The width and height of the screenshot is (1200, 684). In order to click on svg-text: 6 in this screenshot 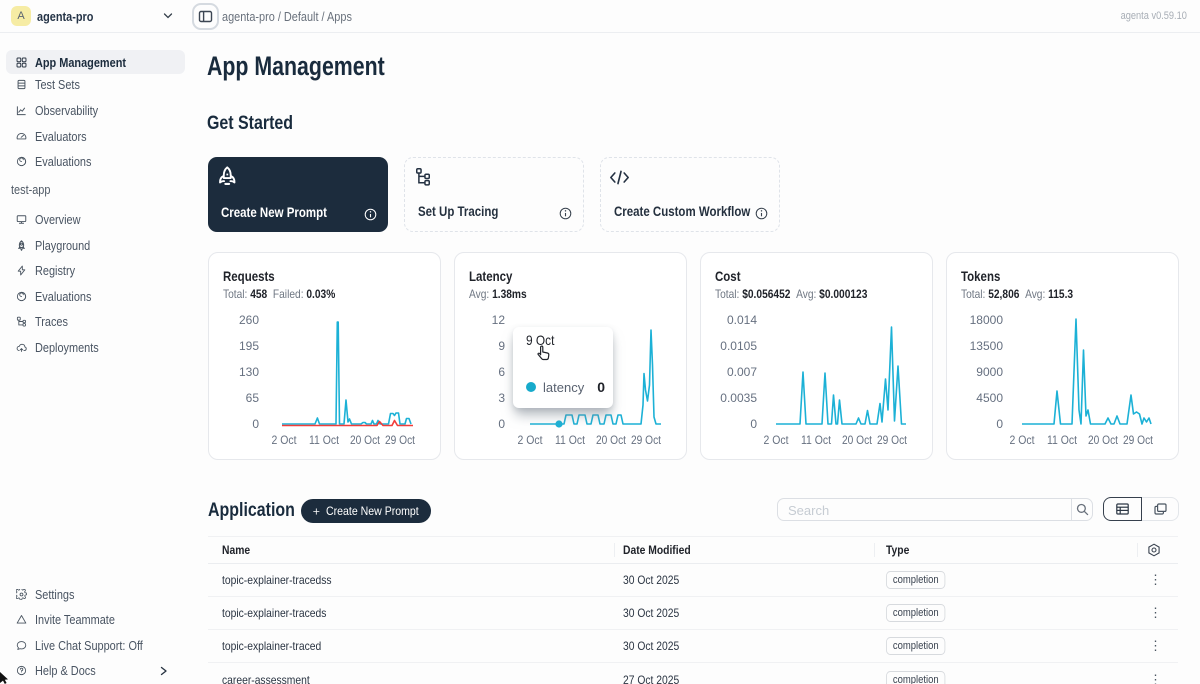, I will do `click(501, 372)`.